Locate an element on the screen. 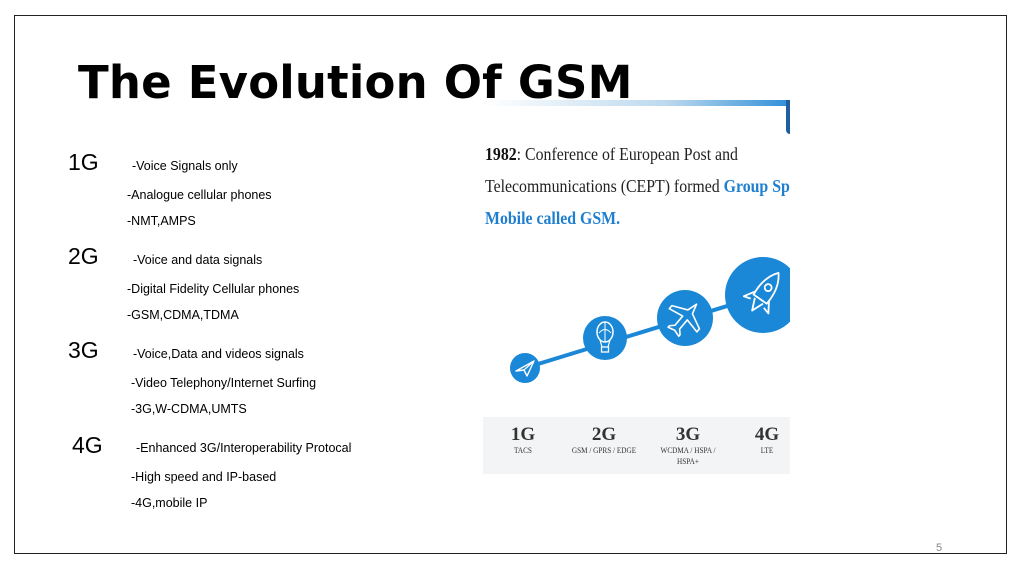 The image size is (1024, 575). timeline-gen: 1G is located at coordinates (523, 434).